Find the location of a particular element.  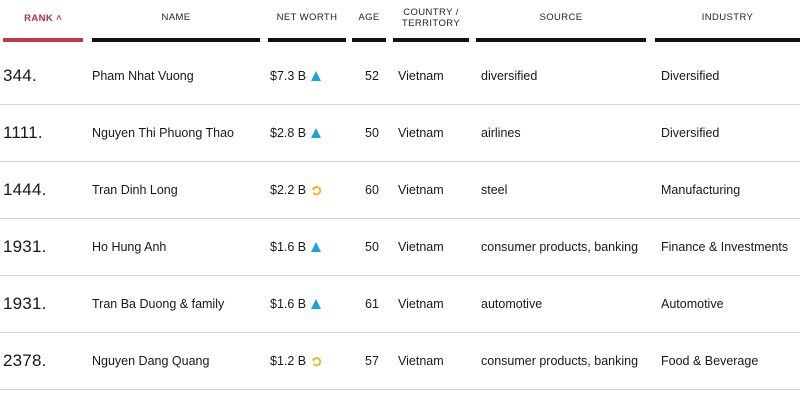

net-worth-value: $7.3 B is located at coordinates (288, 76).